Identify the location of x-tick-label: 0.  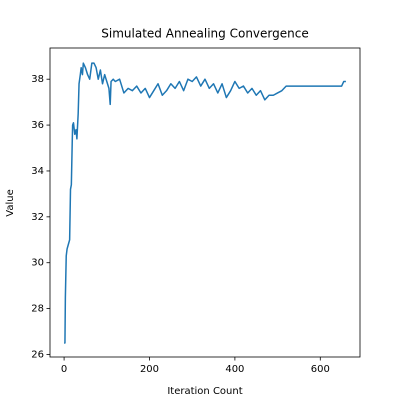
(64, 369).